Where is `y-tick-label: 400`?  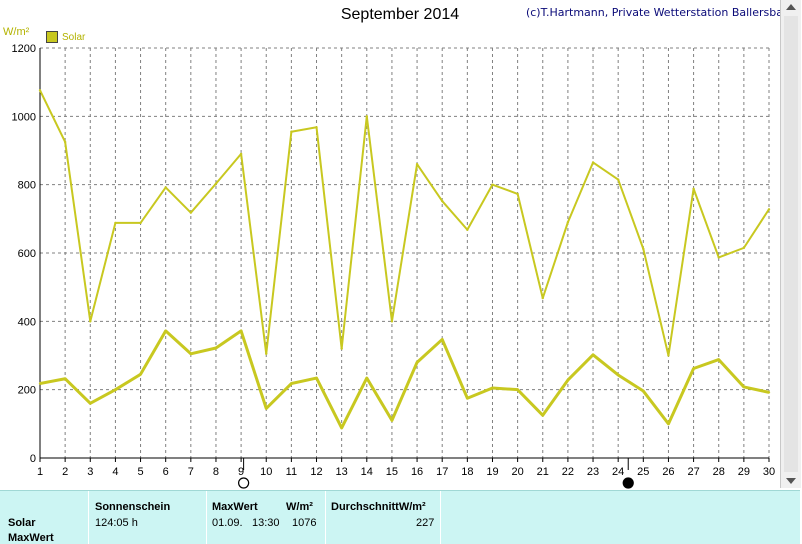 y-tick-label: 400 is located at coordinates (27, 322).